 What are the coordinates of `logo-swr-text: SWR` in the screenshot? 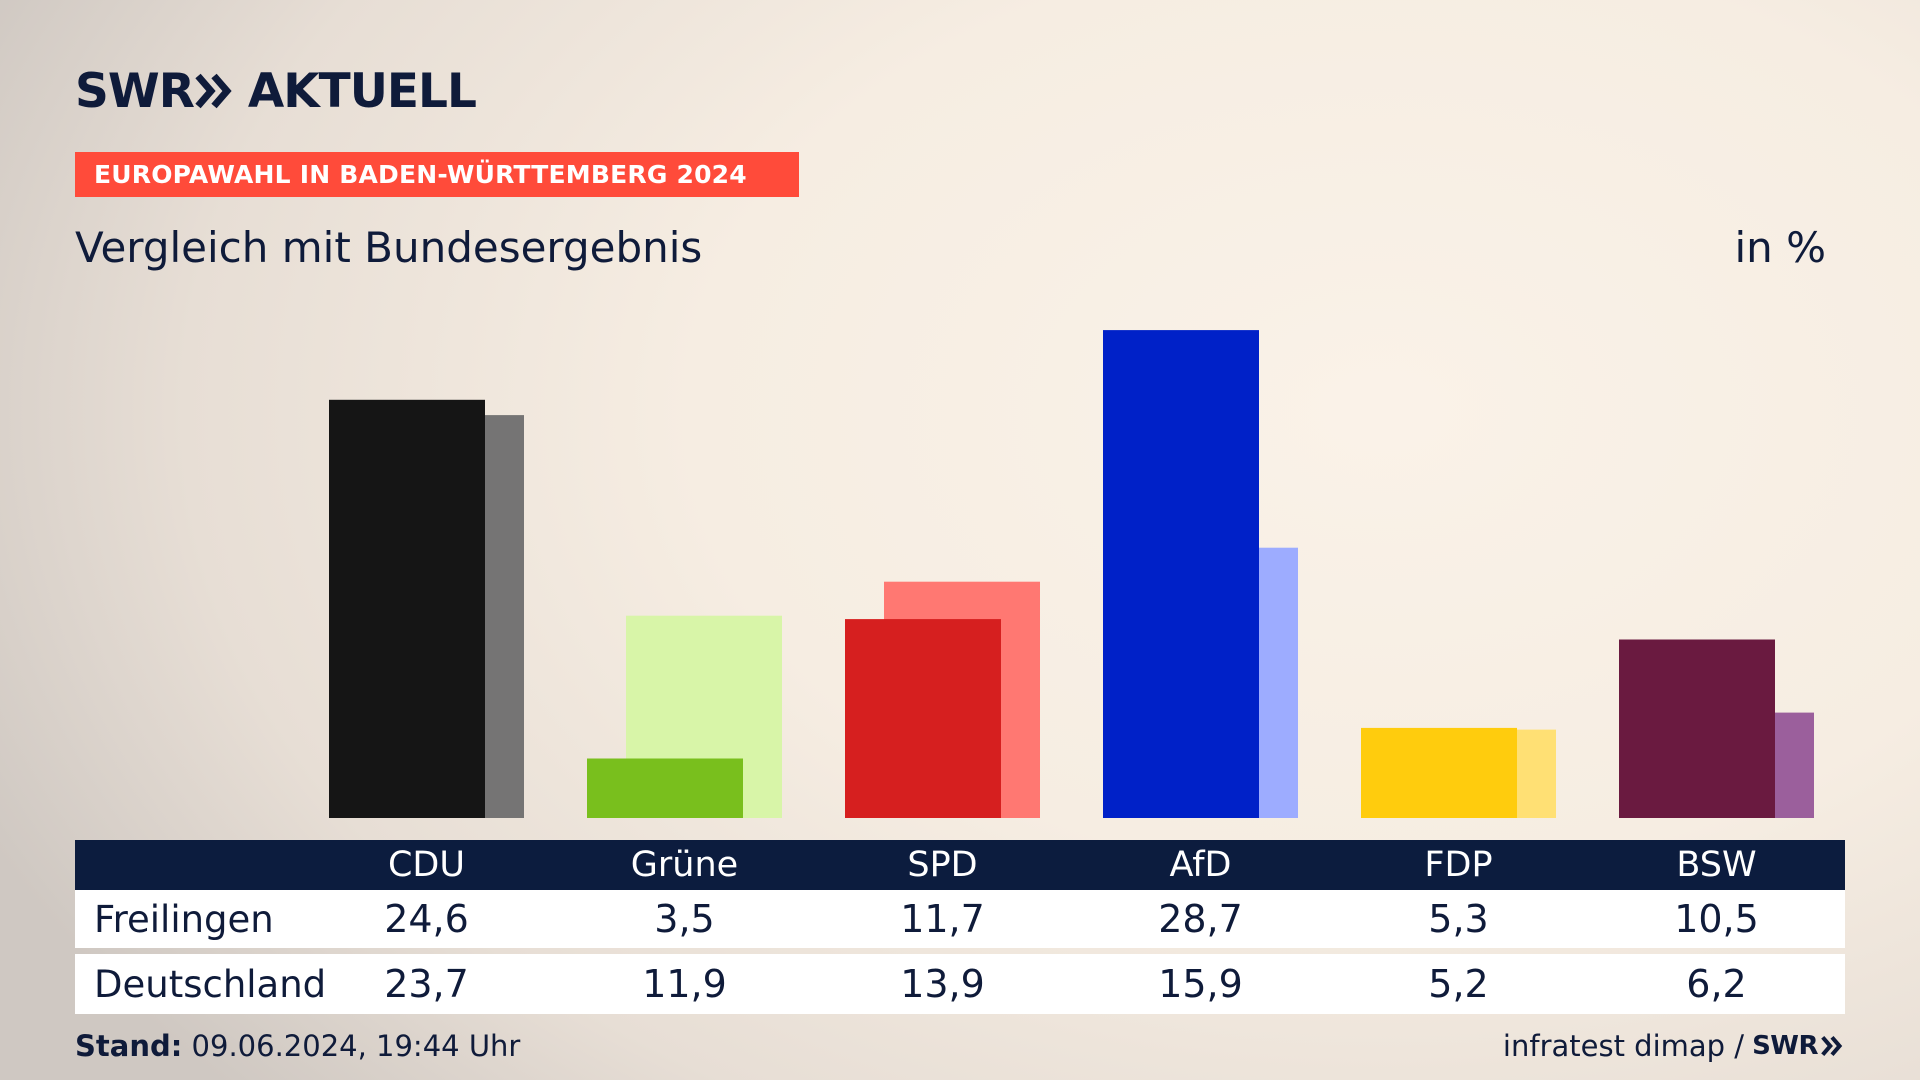 It's located at (135, 91).